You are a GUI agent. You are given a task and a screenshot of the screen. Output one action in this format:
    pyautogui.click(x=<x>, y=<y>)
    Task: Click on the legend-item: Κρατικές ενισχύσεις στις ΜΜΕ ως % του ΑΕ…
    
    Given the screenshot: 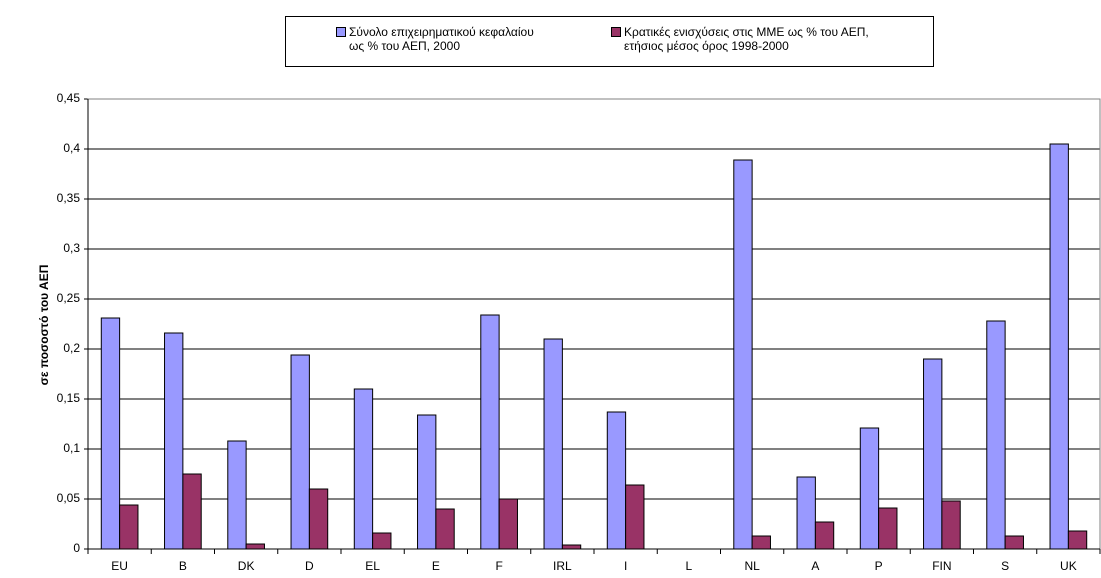 What is the action you would take?
    pyautogui.click(x=740, y=39)
    